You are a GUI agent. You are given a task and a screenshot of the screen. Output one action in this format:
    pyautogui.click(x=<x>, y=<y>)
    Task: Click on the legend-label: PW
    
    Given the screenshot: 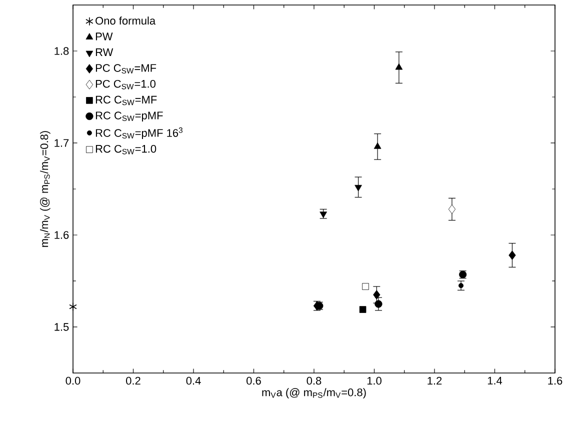 What is the action you would take?
    pyautogui.click(x=104, y=36)
    